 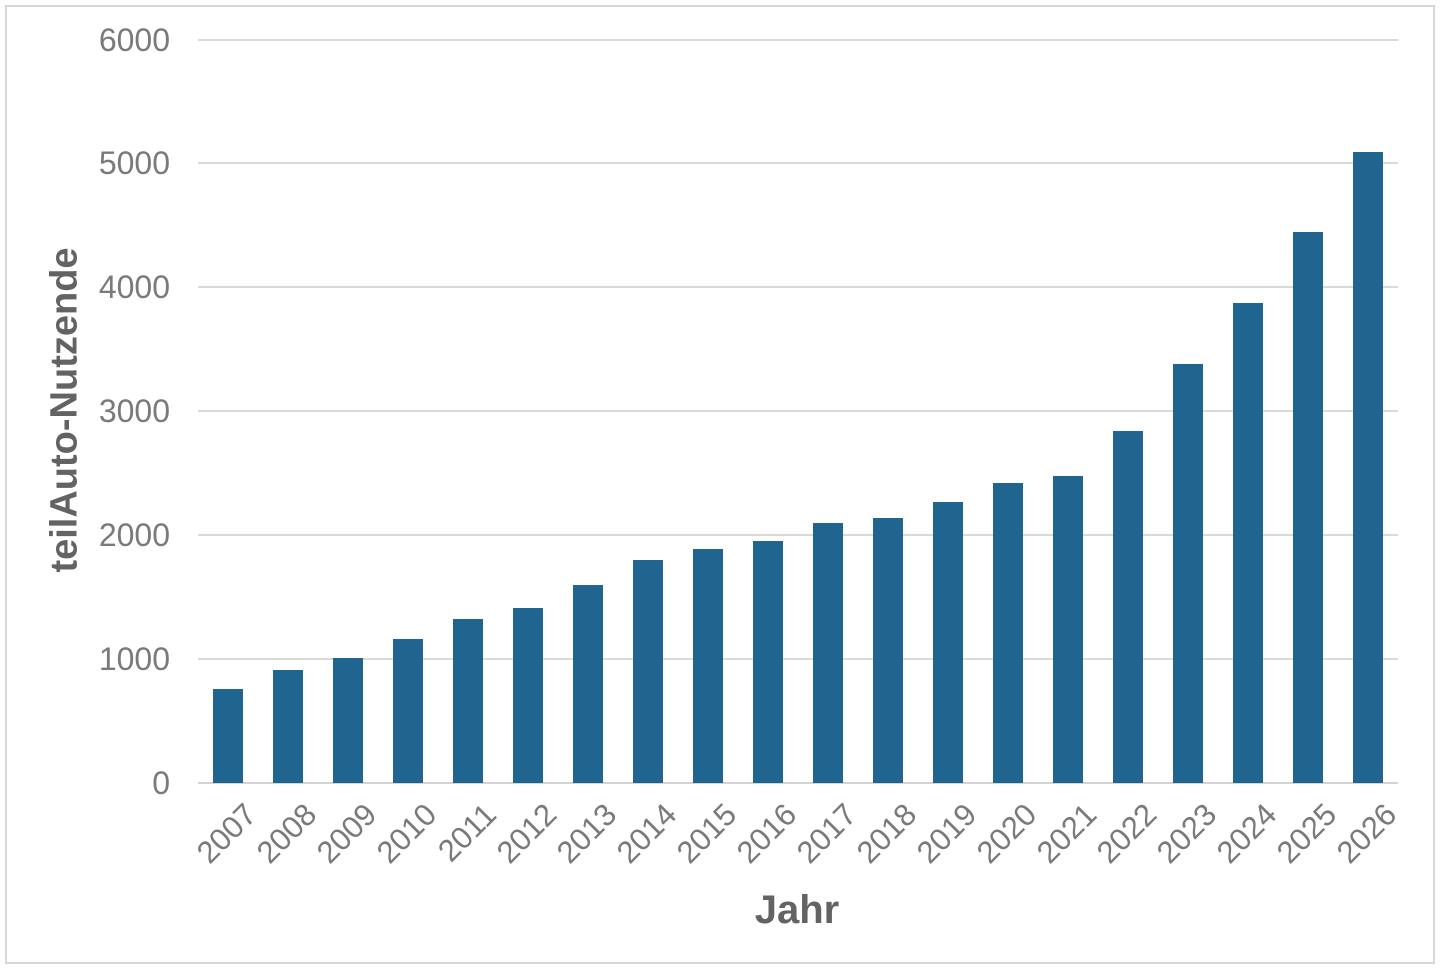 I want to click on x-tick-label: 2012, so click(x=526, y=833).